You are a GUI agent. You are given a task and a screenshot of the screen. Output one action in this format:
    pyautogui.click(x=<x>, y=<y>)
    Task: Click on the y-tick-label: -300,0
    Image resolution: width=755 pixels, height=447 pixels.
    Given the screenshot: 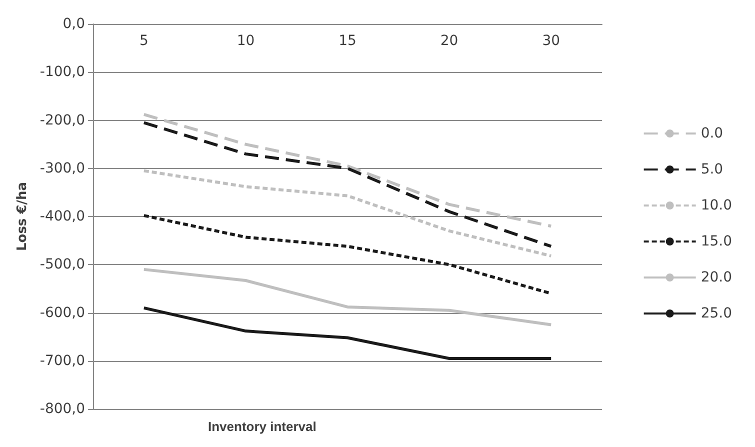 What is the action you would take?
    pyautogui.click(x=63, y=168)
    